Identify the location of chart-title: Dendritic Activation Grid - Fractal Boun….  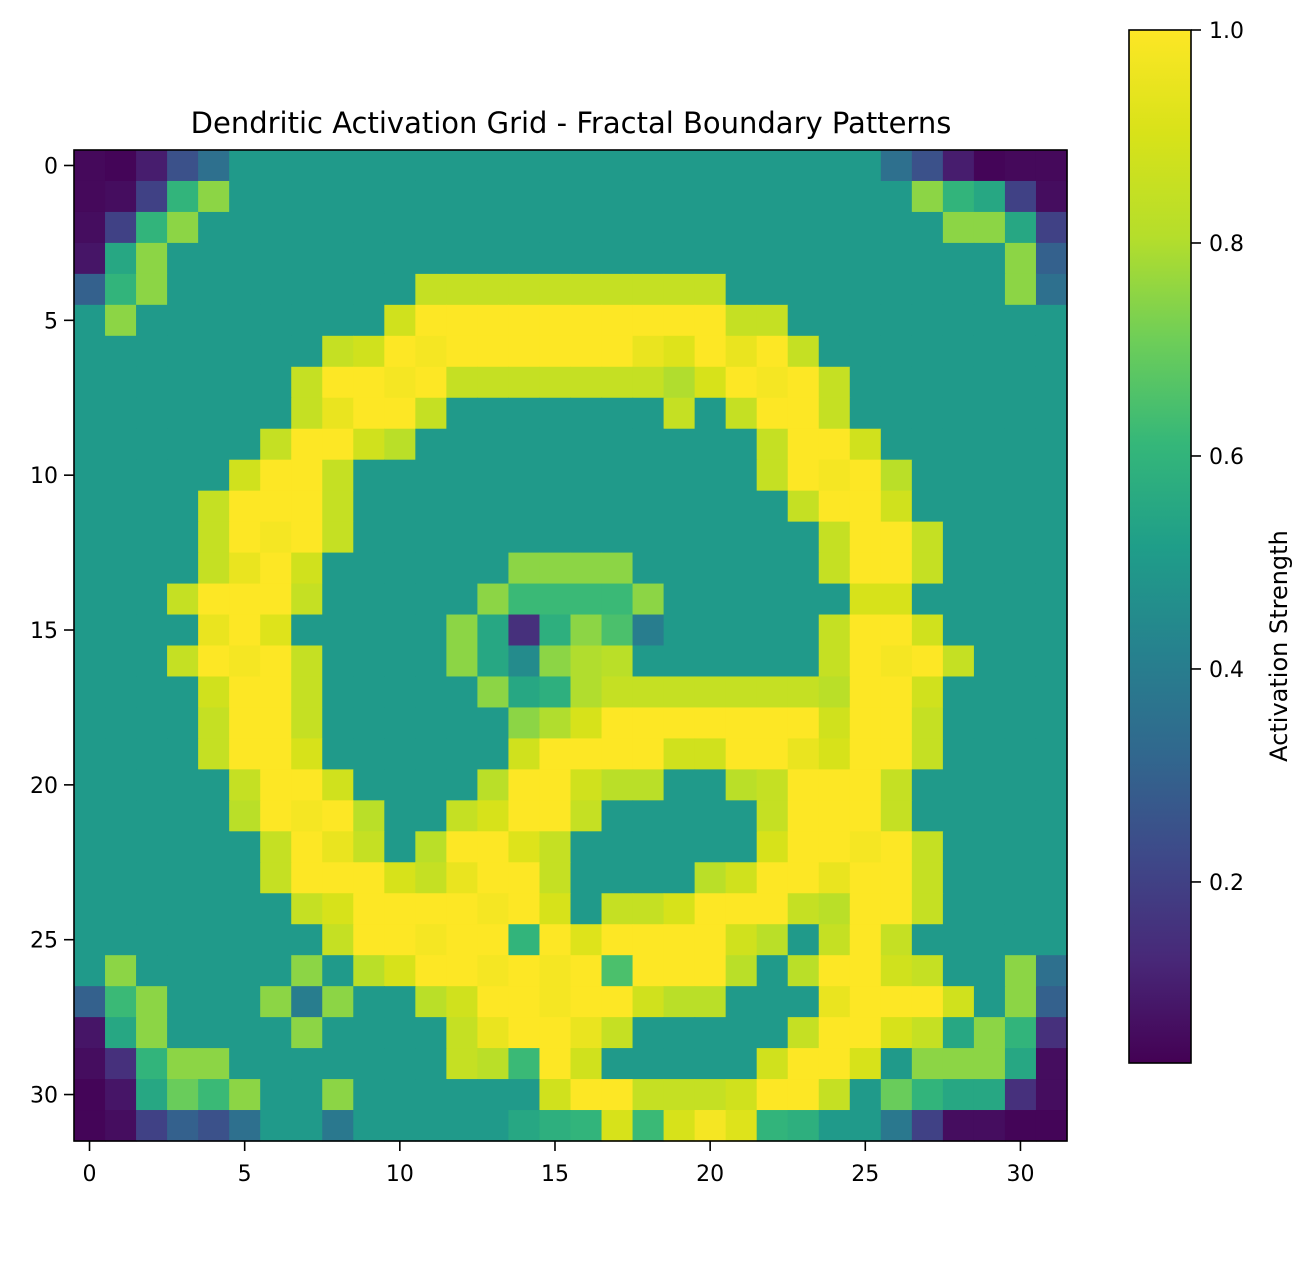
(571, 123).